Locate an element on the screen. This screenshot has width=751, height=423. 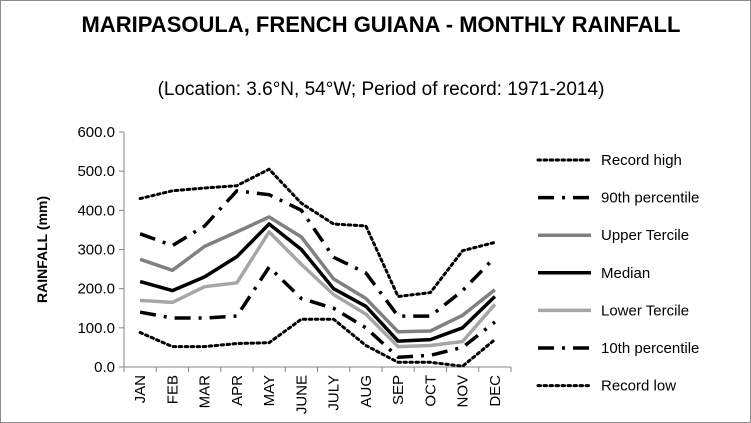
legend-label-upper-tercile: Upper Tercile is located at coordinates (645, 235).